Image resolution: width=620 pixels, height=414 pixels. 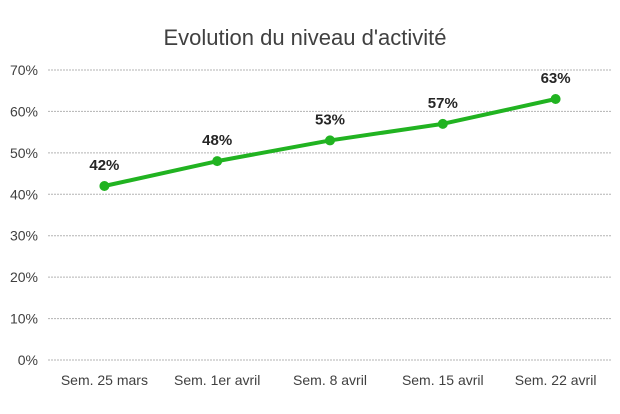 What do you see at coordinates (104, 165) in the screenshot?
I see `data-label: 42%` at bounding box center [104, 165].